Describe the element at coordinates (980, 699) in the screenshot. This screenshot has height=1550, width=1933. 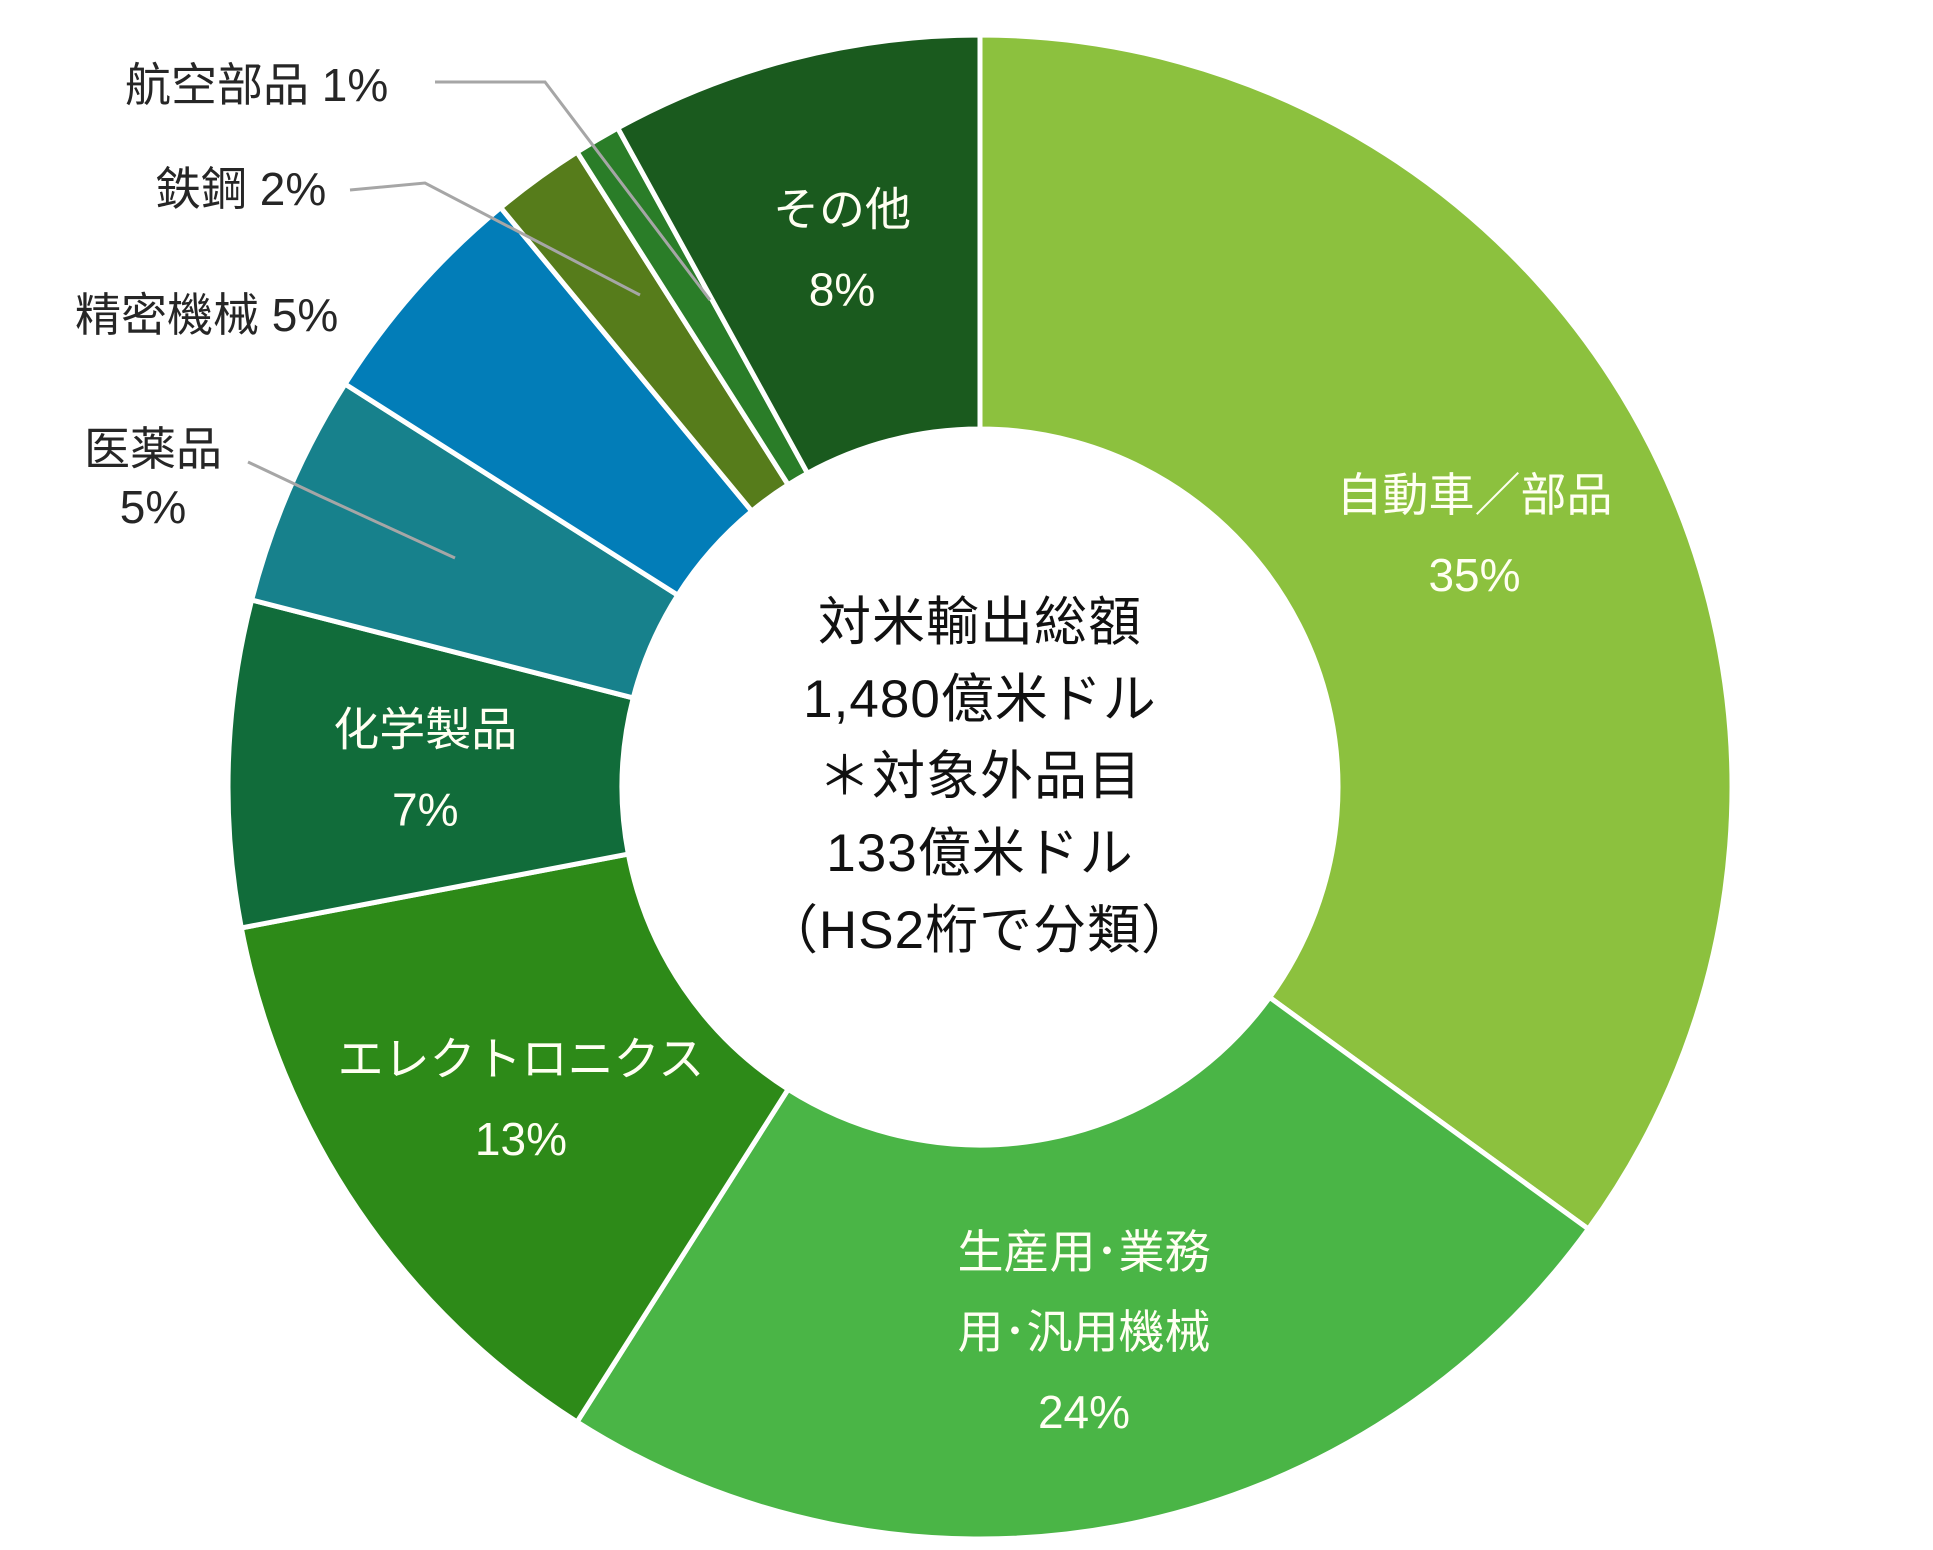
I see `center-text-line: 1,480億米ドル` at that location.